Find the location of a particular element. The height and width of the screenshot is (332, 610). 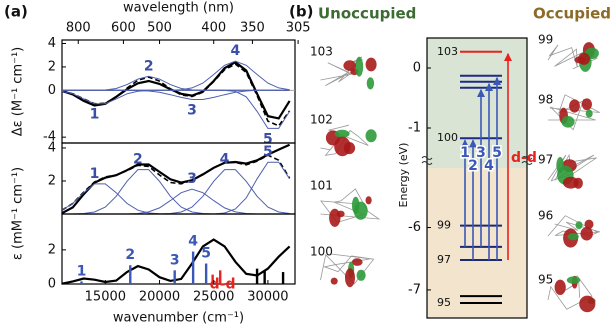

y-axis-label: ε (mM⁻¹ cm⁻¹) is located at coordinates (18, 213).